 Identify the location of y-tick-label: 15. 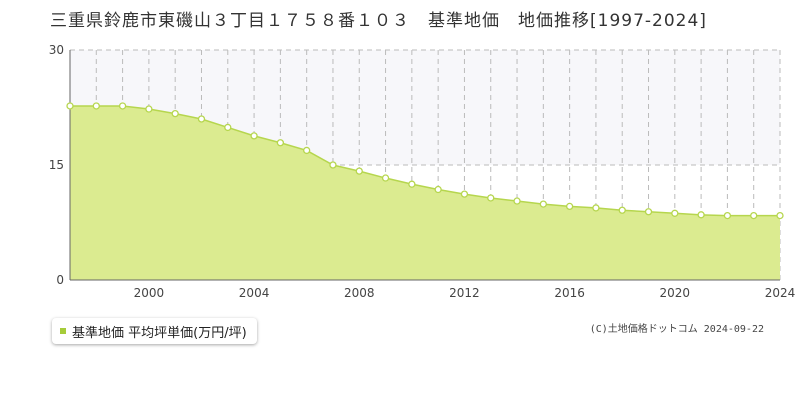
(56, 165).